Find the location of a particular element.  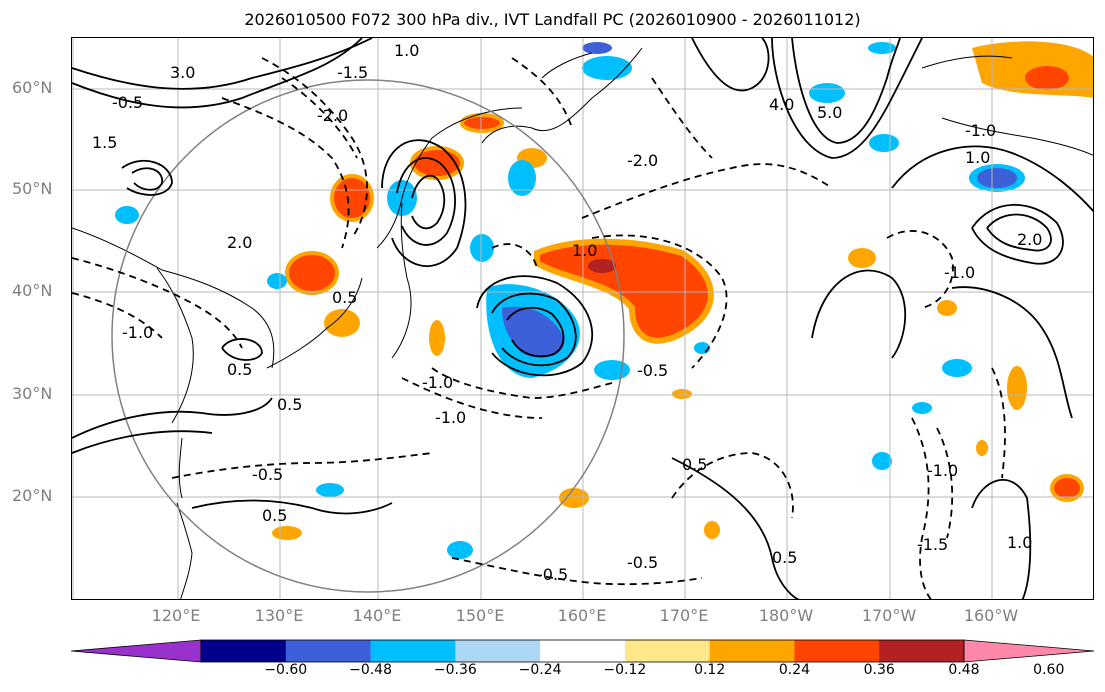

colorbar-tick-label: 0.36 is located at coordinates (879, 670).